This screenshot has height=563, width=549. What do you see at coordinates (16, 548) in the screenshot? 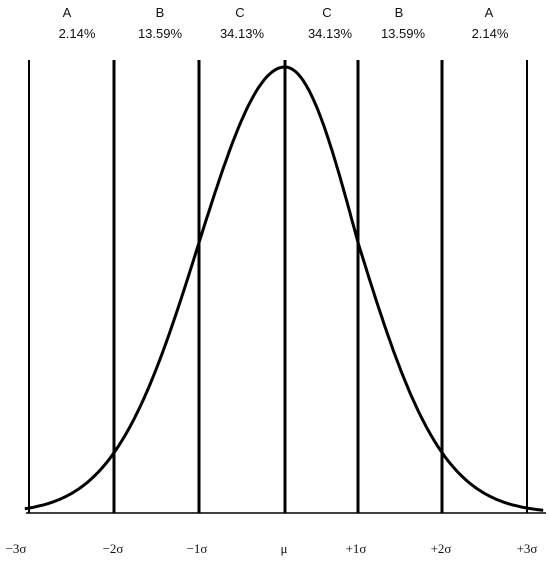
I see `axis-label: −3σ` at bounding box center [16, 548].